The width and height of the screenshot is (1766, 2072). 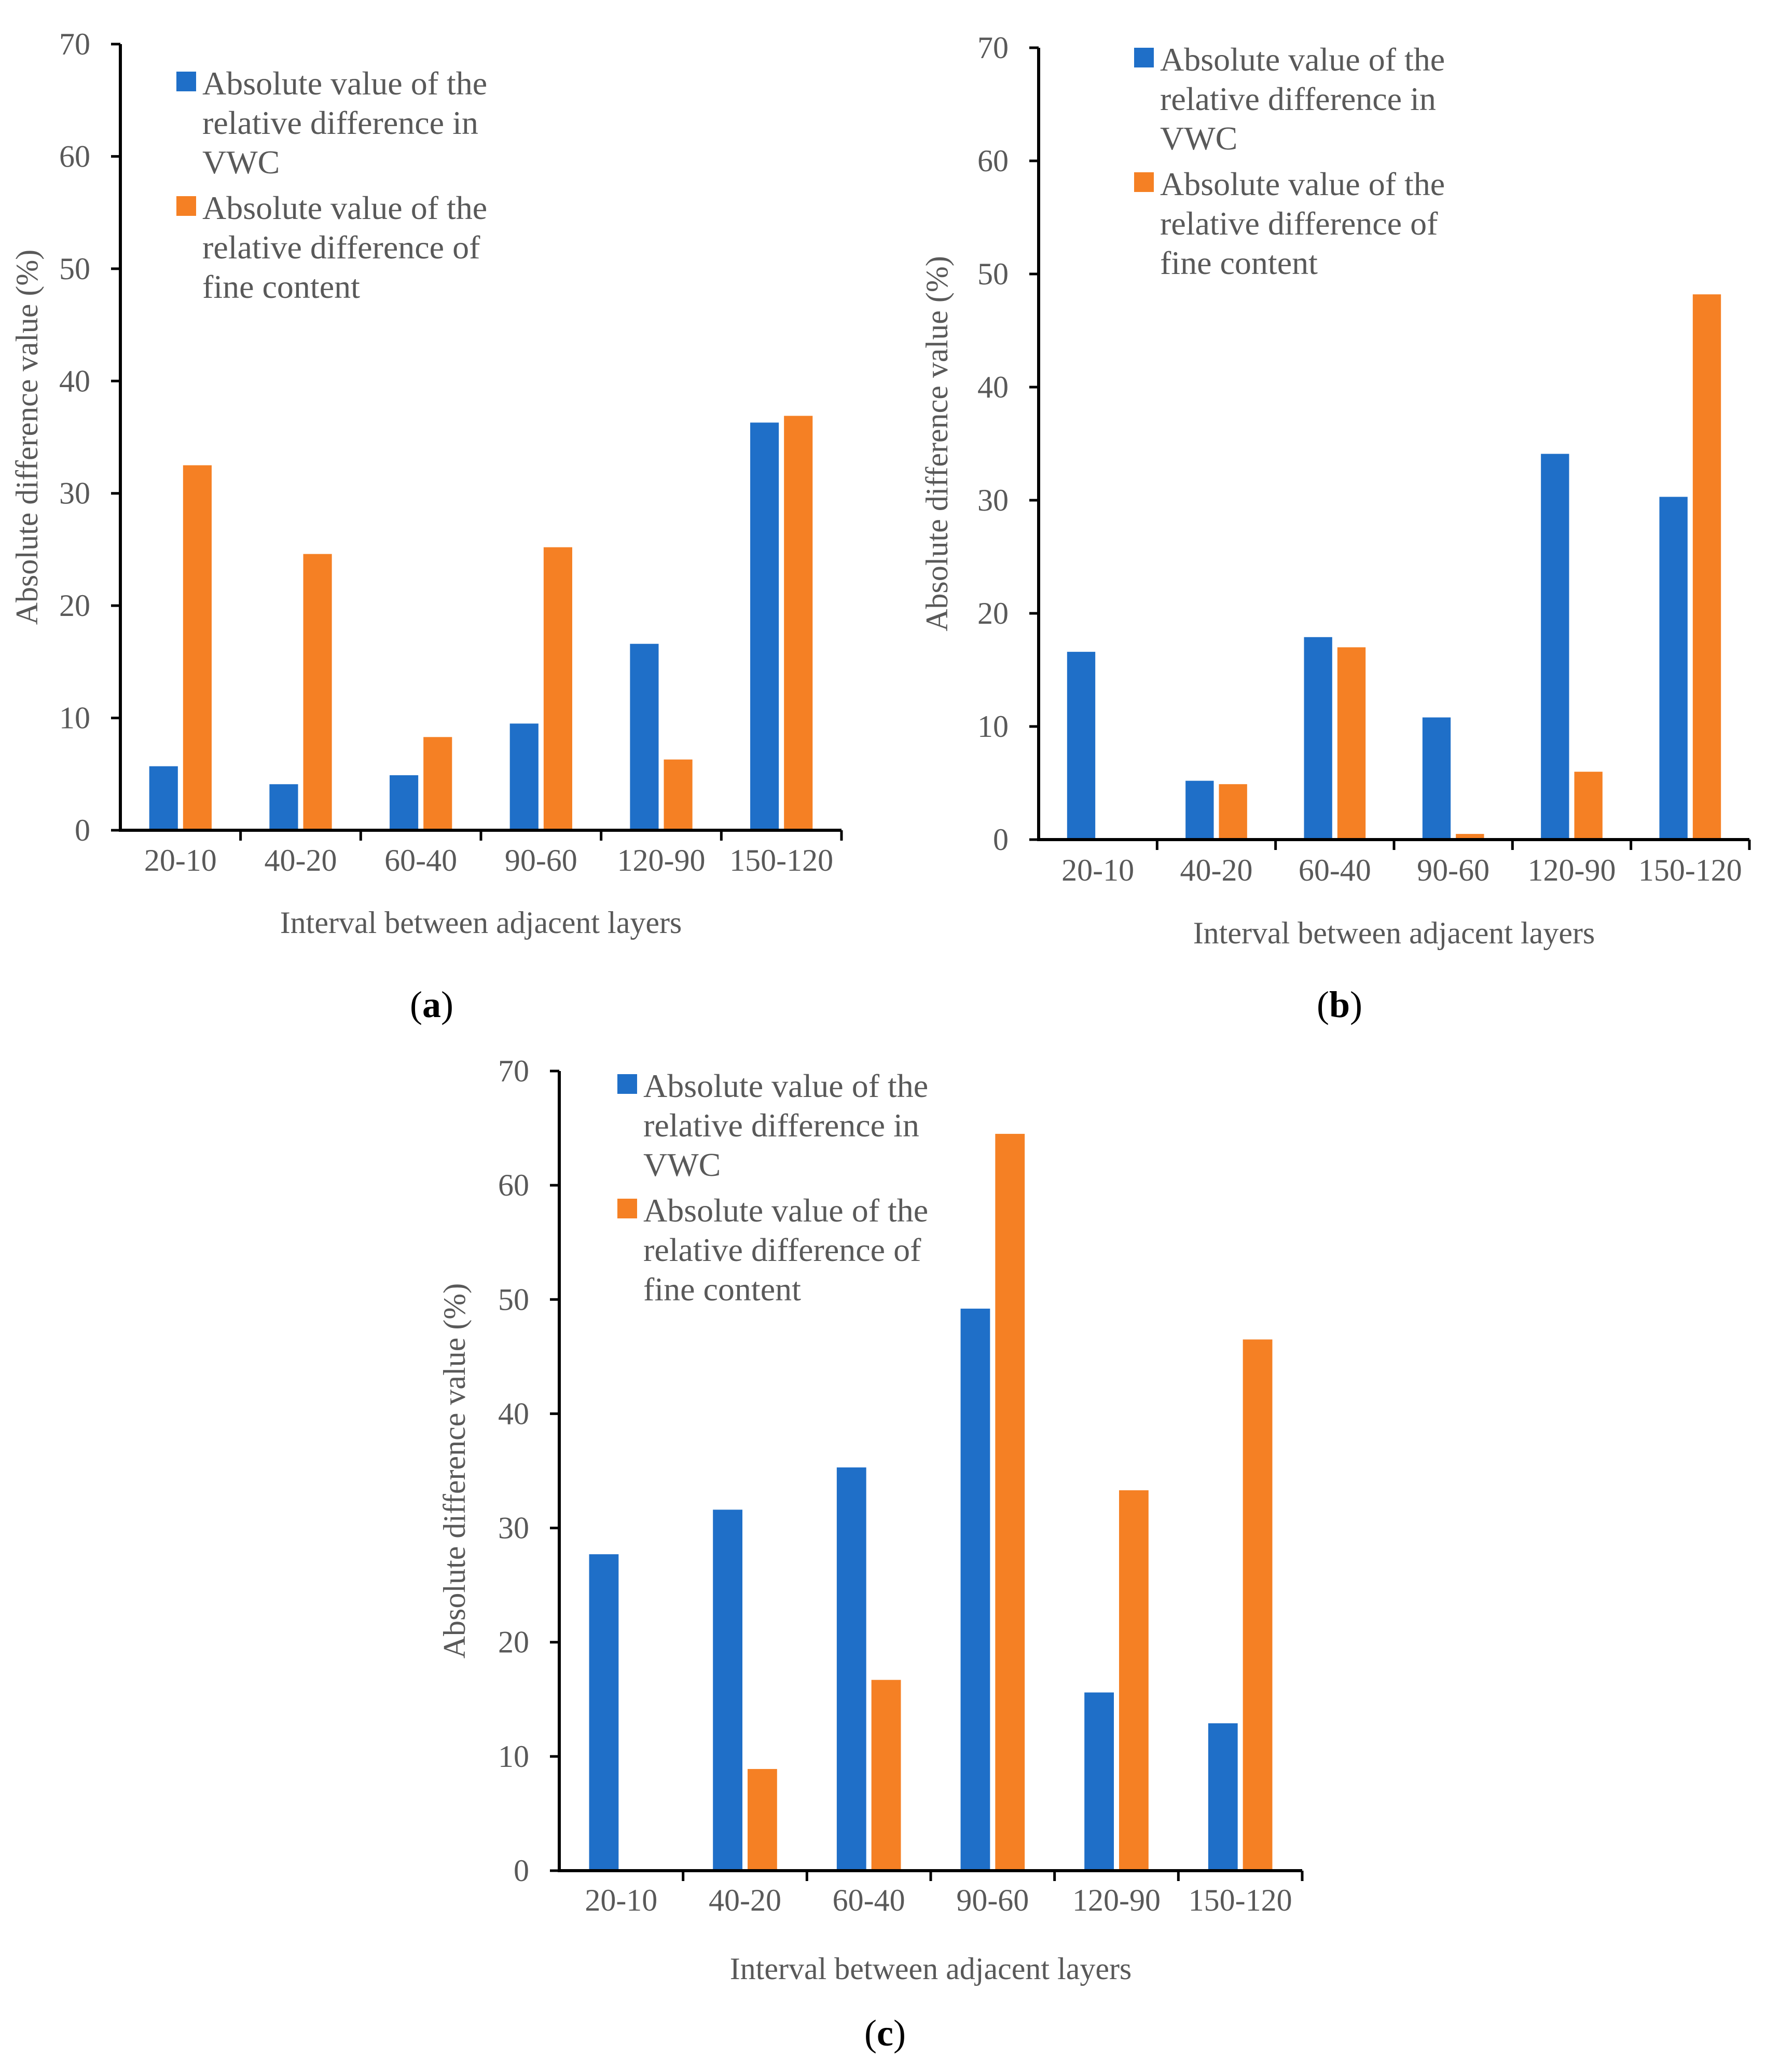 I want to click on panel-label-a: (a), so click(x=432, y=1004).